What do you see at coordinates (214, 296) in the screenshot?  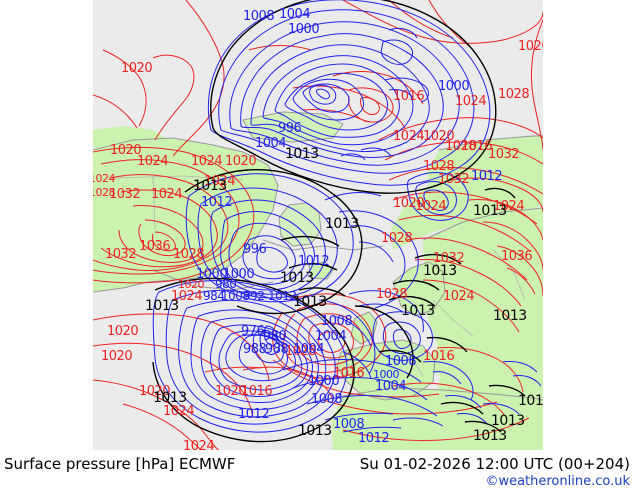 I see `isobar-label: 984` at bounding box center [214, 296].